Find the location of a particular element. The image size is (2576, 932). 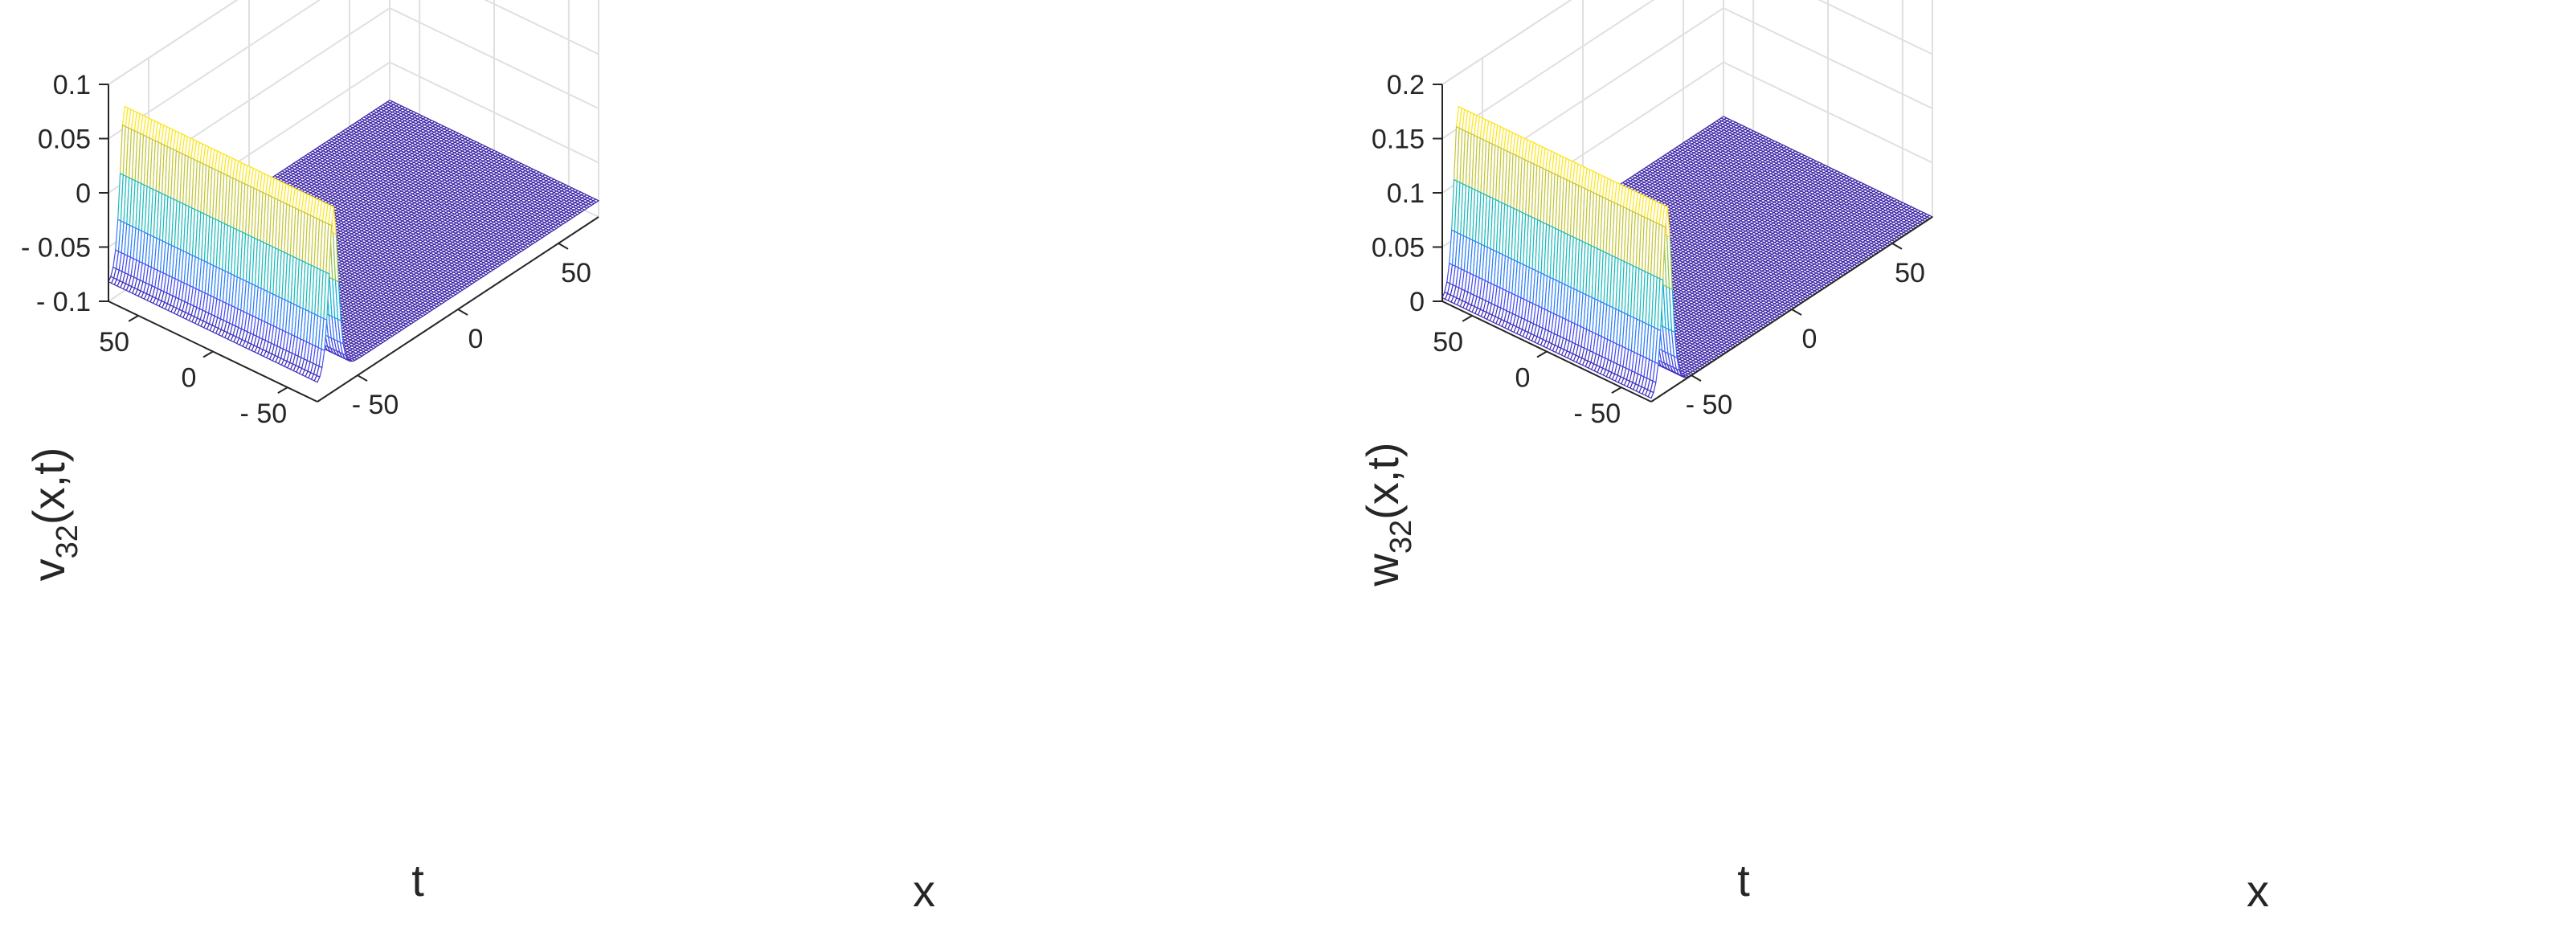

surface-mesh is located at coordinates (354, 242).